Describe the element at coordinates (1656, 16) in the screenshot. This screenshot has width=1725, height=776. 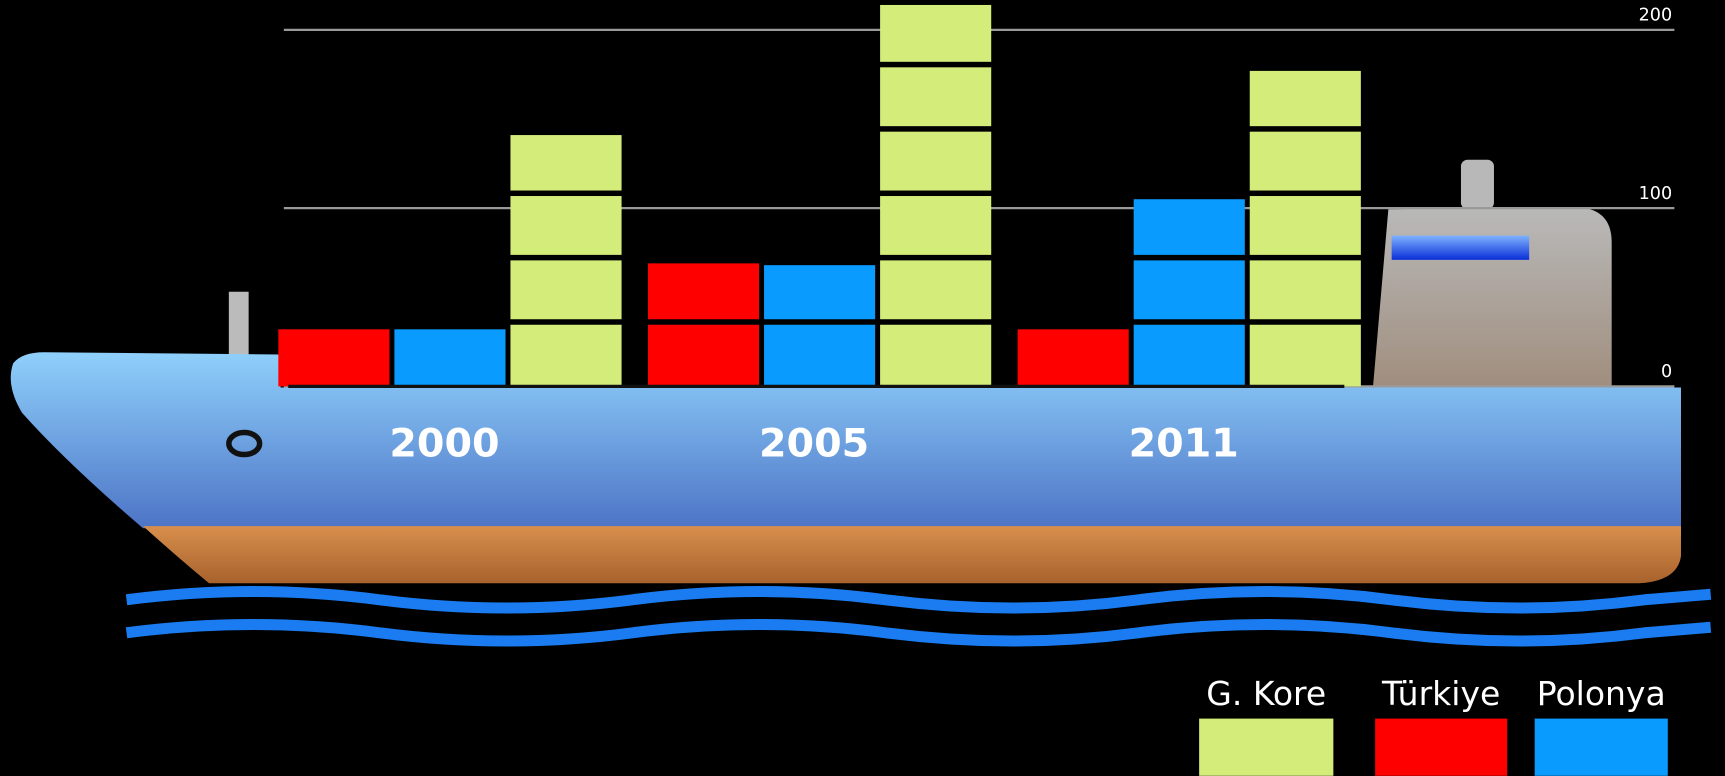
I see `y-tick-label: 200` at that location.